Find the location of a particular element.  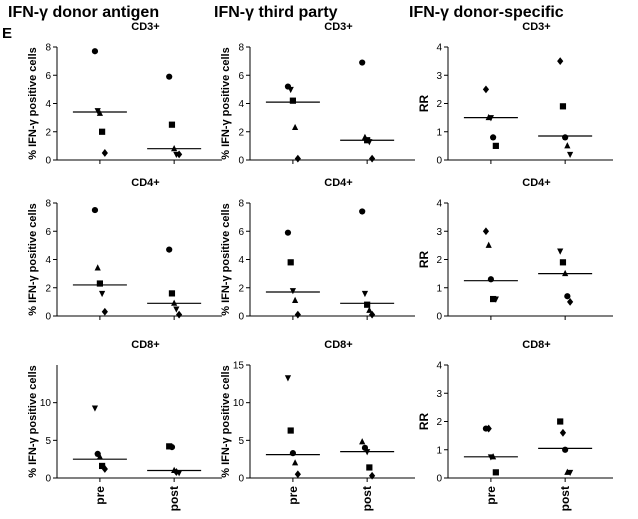

chart-cd8-col2: CD8+ 0 1 2 3 4 RR pre post is located at coordinates (515, 425).